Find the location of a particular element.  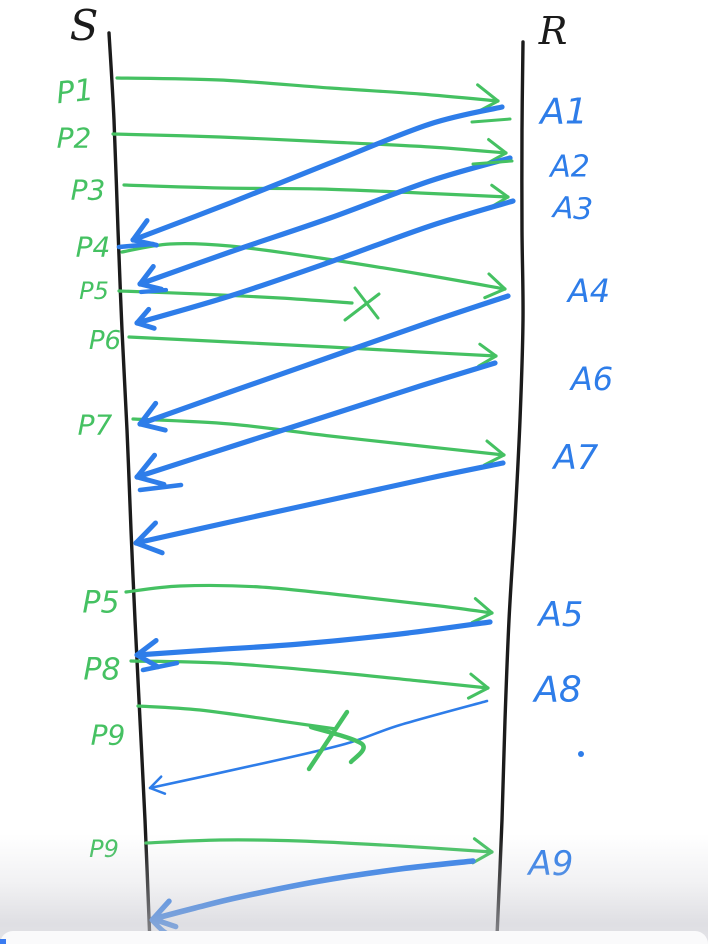

ack-a2-arrow-head is located at coordinates (150, 278).